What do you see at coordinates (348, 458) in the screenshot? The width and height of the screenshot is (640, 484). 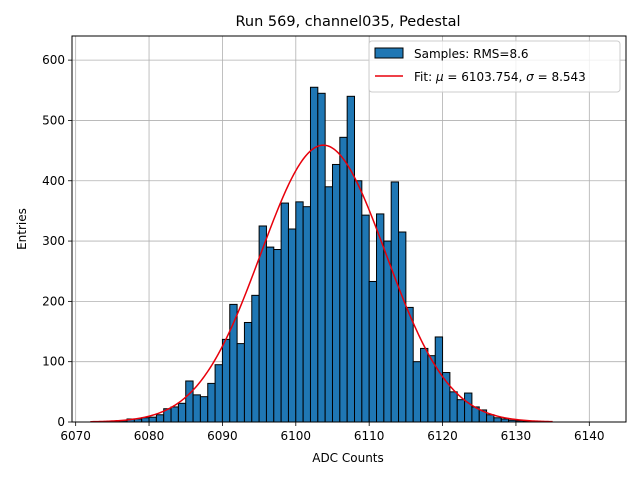 I see `x-axis-label: ADC Counts` at bounding box center [348, 458].